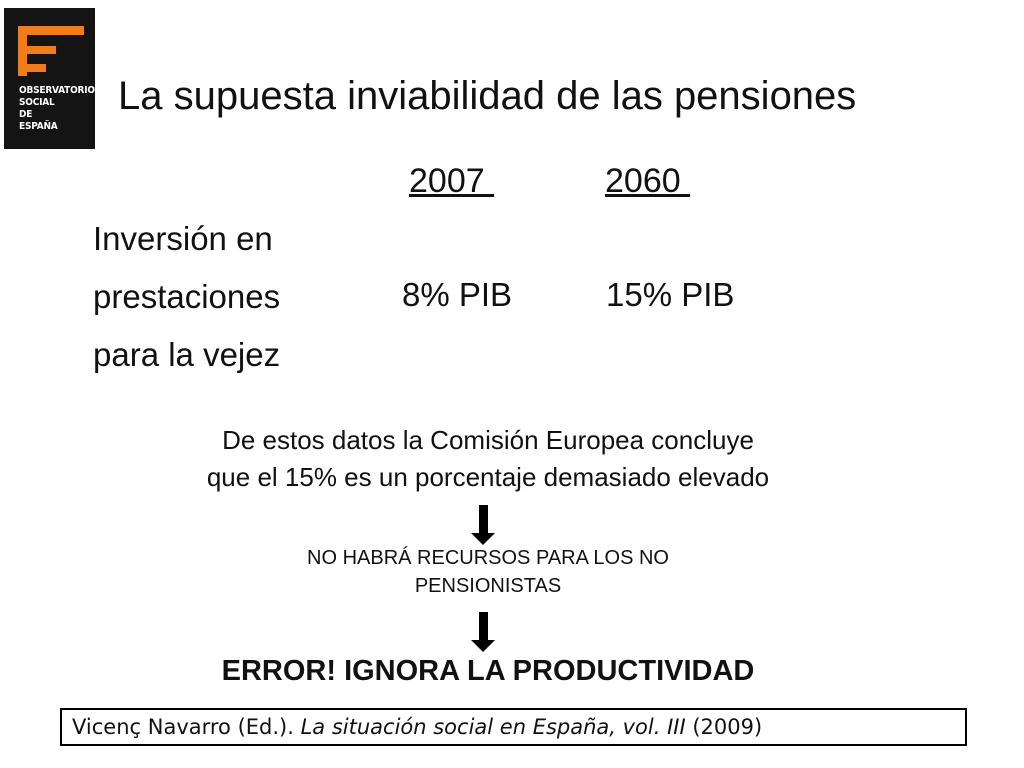 The height and width of the screenshot is (768, 1024). Describe the element at coordinates (26, 114) in the screenshot. I see `logo-line: DE` at that location.